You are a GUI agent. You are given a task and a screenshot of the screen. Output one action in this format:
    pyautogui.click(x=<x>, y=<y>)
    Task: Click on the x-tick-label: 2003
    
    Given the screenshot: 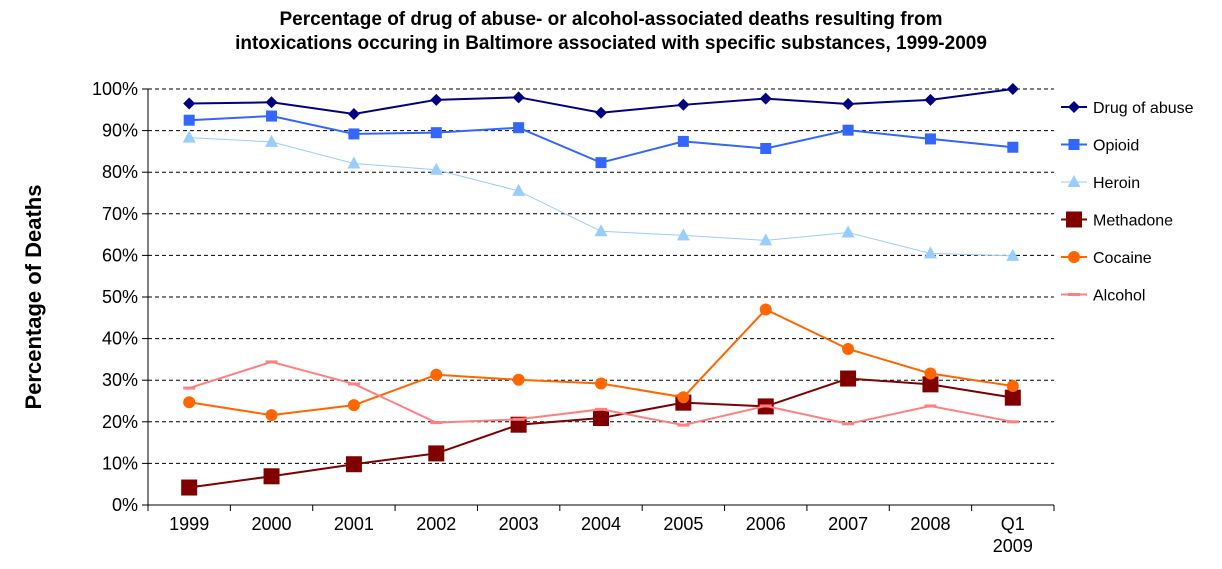 What is the action you would take?
    pyautogui.click(x=519, y=524)
    